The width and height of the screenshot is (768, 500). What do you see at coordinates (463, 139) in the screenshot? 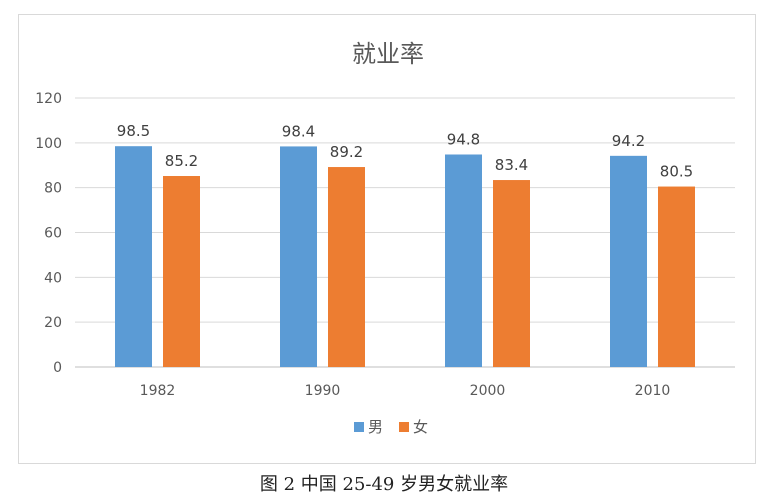
I see `data-label: 94.8` at bounding box center [463, 139].